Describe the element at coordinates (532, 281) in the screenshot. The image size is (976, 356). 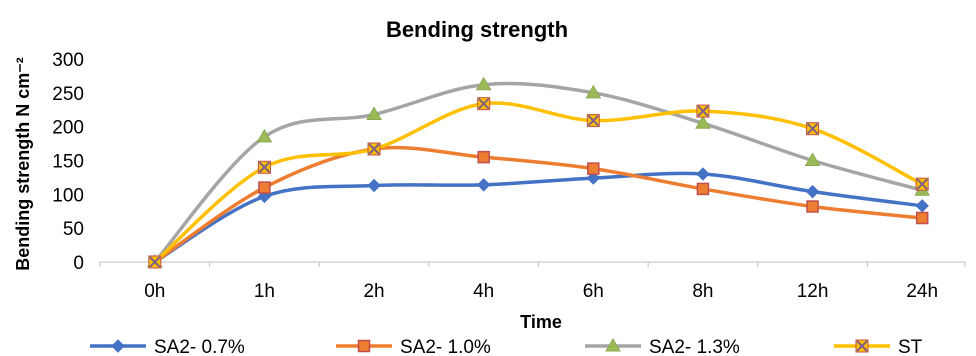
I see `x-axis: 0h 1h 2h 4h 6h 8h 12h 24h` at that location.